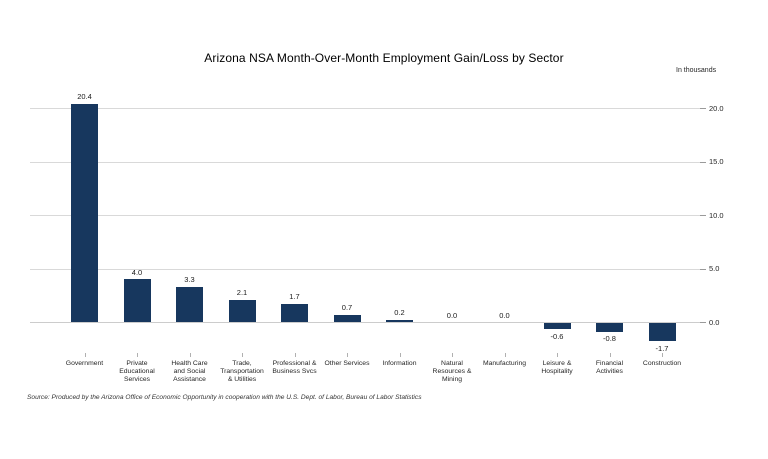 This screenshot has height=459, width=768. Describe the element at coordinates (137, 300) in the screenshot. I see `bar-private-educational-services` at that location.